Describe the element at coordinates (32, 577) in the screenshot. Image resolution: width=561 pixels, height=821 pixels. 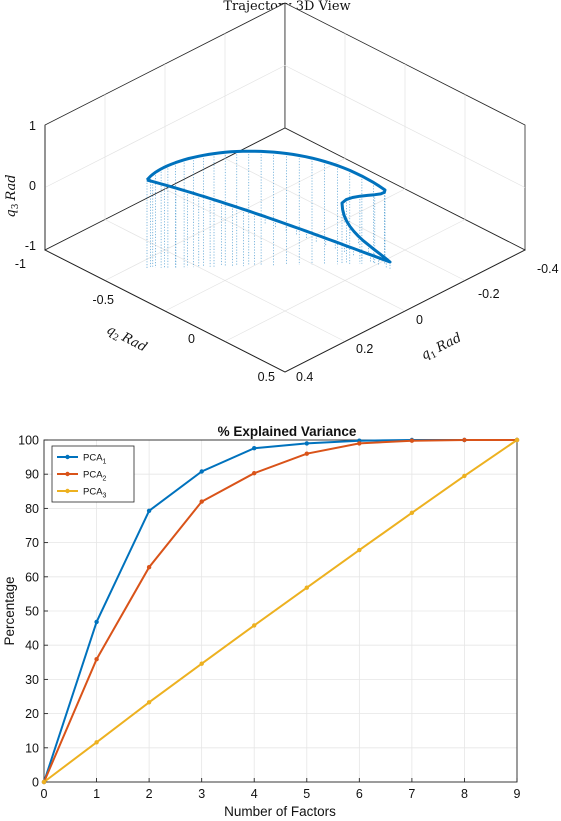
I see `y-tick-label: 60` at that location.